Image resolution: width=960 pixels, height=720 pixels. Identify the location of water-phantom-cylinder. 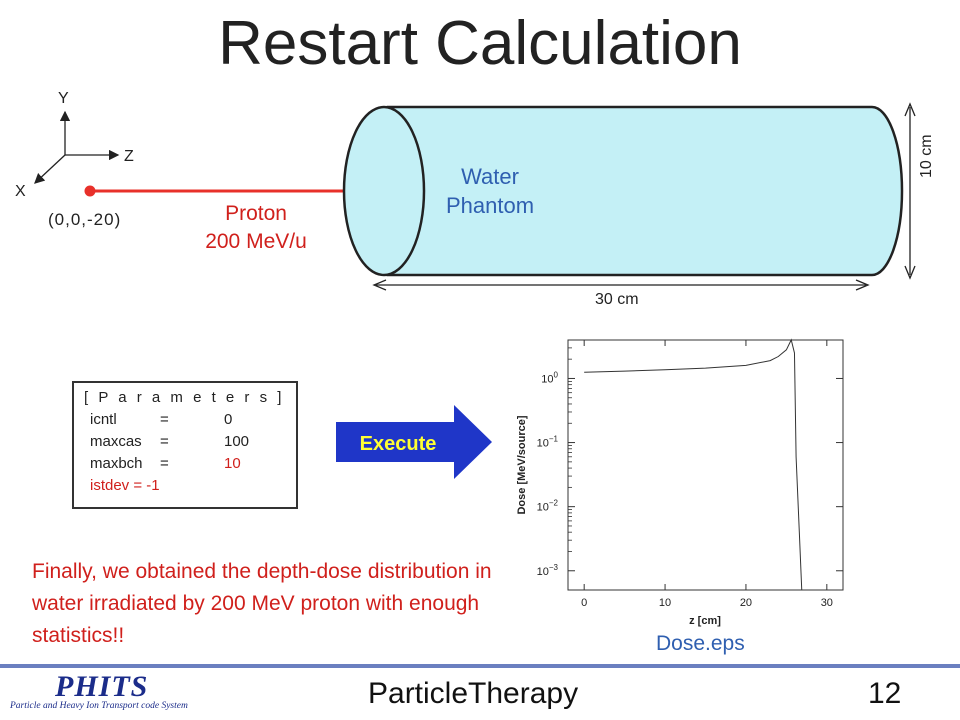
(623, 191).